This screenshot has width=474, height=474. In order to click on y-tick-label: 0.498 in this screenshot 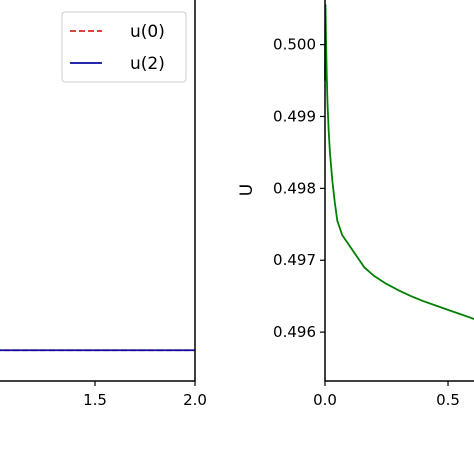, I will do `click(294, 188)`.